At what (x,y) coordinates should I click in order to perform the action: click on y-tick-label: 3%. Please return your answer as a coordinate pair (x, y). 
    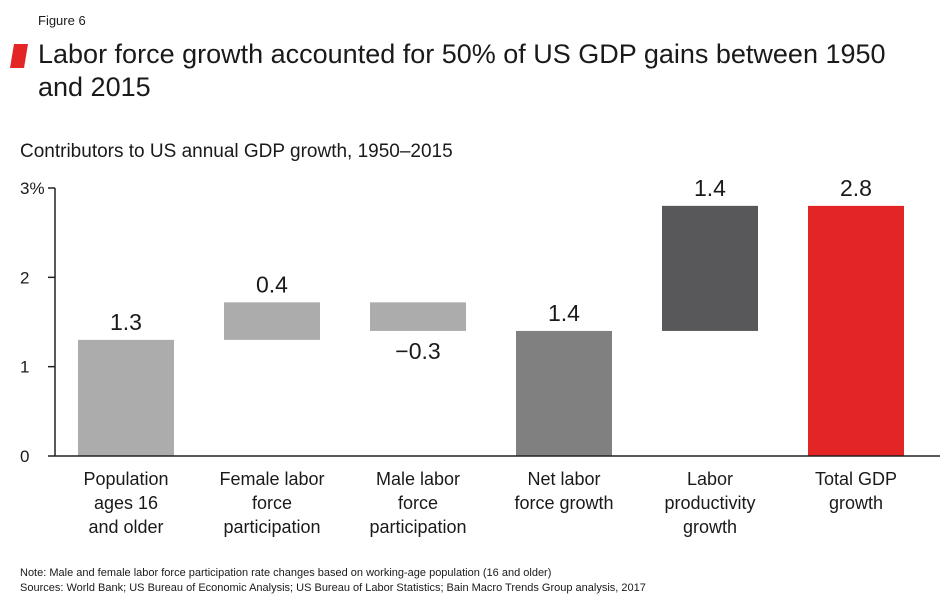
    Looking at the image, I should click on (32, 188).